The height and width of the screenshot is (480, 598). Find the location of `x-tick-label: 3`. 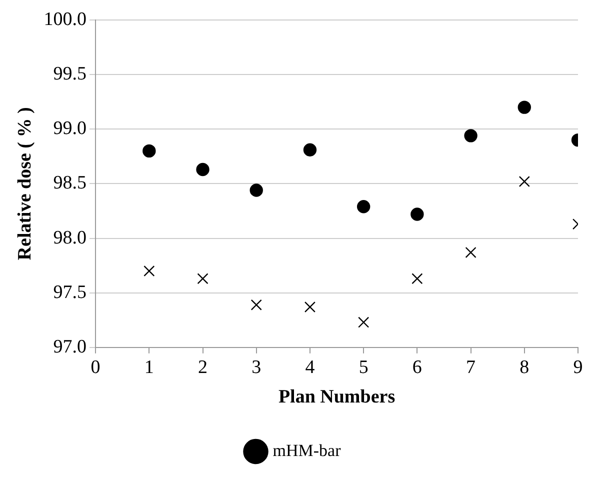

x-tick-label: 3 is located at coordinates (257, 367).